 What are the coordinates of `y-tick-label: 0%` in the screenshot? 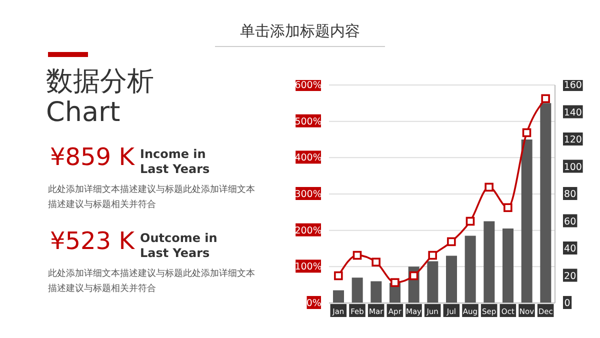 It's located at (314, 303).